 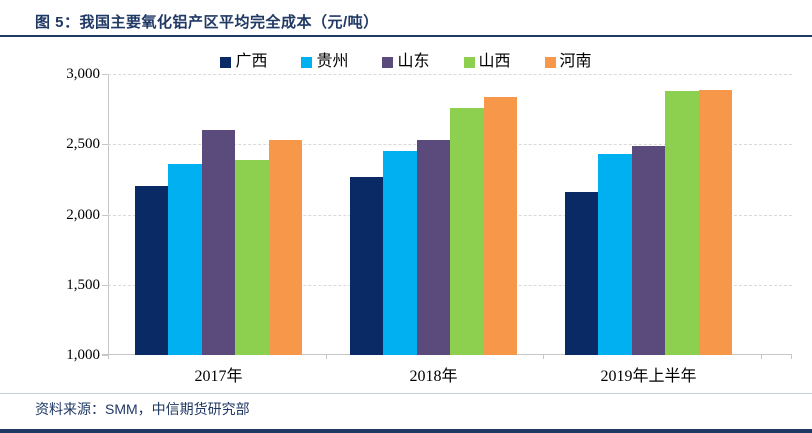 What do you see at coordinates (367, 265) in the screenshot?
I see `bar-广西-2018年` at bounding box center [367, 265].